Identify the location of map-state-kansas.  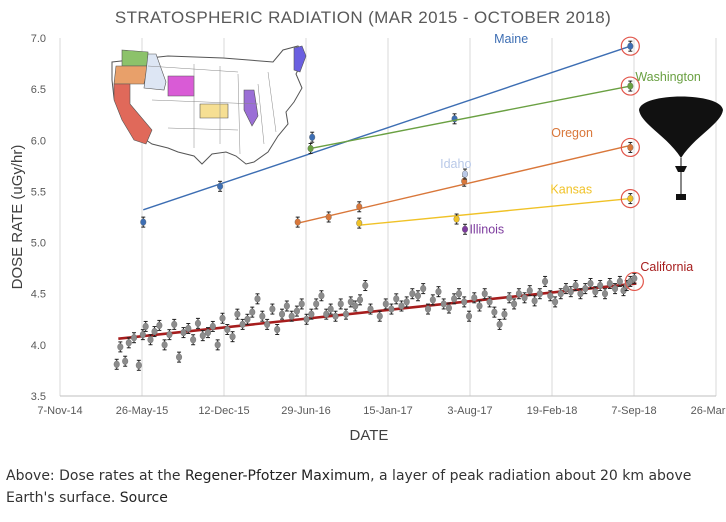
(214, 111).